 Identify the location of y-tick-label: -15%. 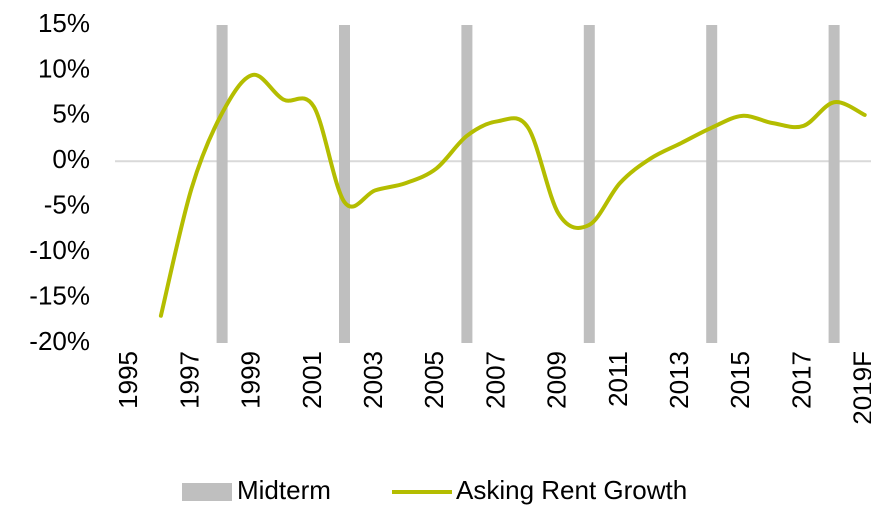
(59, 295).